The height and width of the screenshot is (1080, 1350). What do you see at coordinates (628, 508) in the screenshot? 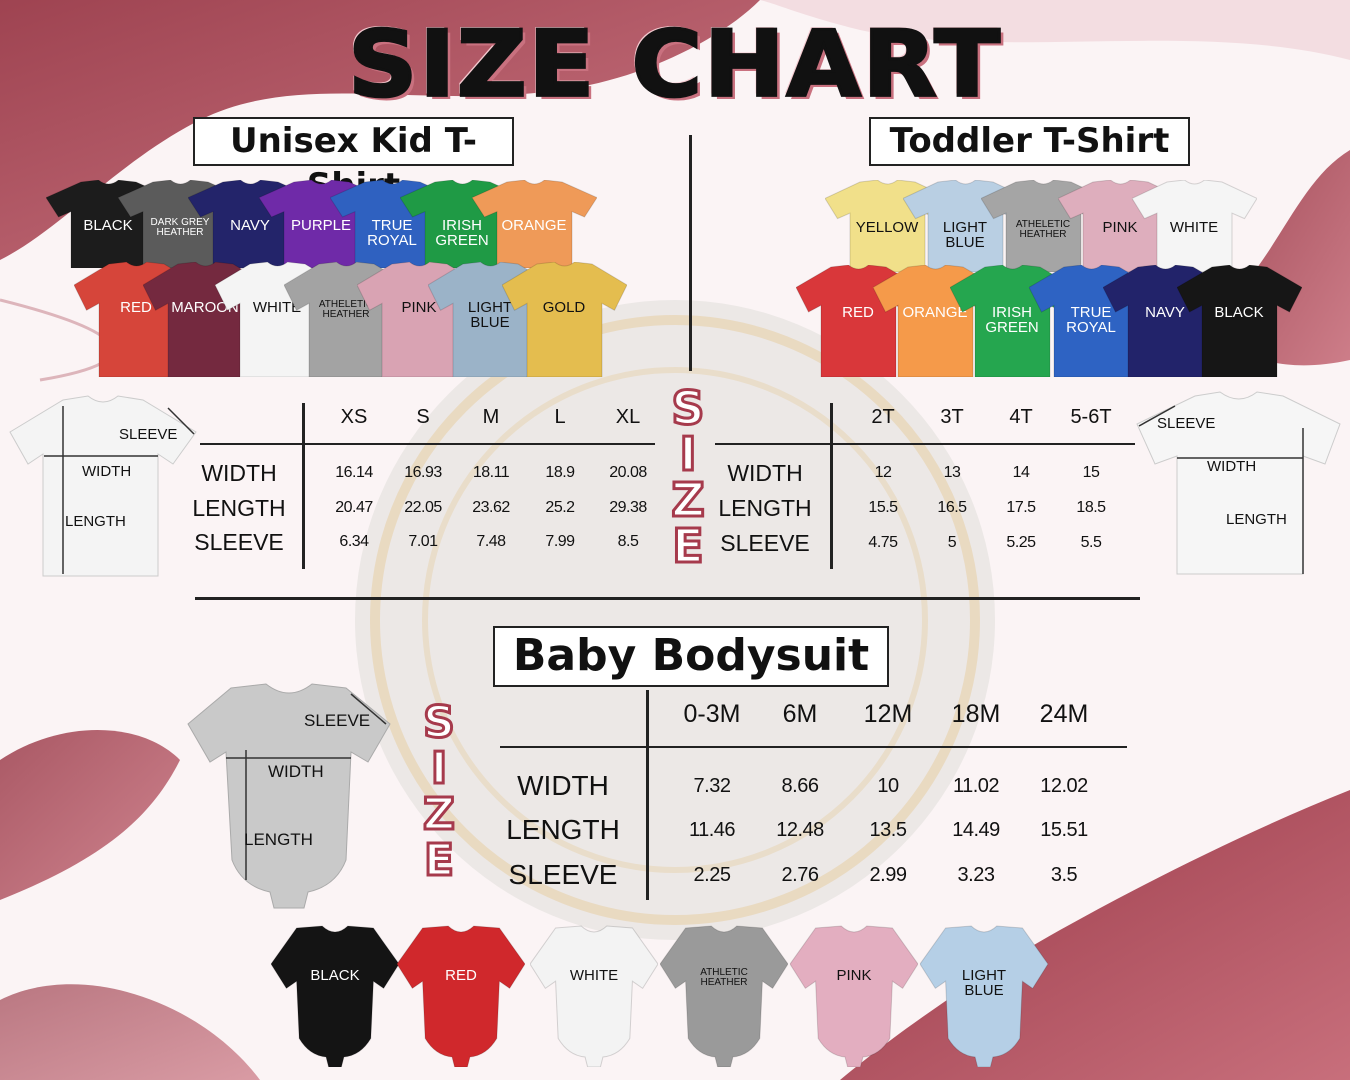
I see `table-cell: 29.38` at bounding box center [628, 508].